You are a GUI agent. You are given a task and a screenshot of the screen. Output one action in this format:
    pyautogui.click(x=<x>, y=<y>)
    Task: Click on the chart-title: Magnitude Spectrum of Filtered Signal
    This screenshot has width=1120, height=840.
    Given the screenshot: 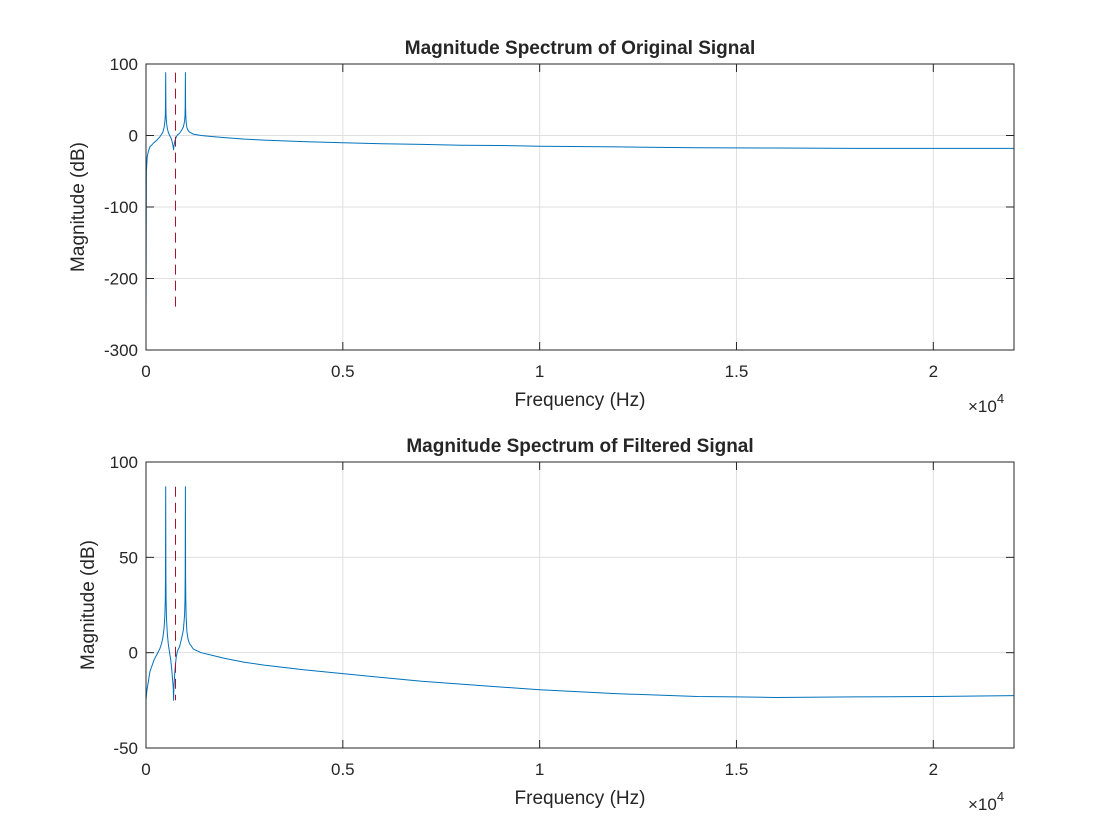 What is the action you would take?
    pyautogui.click(x=579, y=446)
    